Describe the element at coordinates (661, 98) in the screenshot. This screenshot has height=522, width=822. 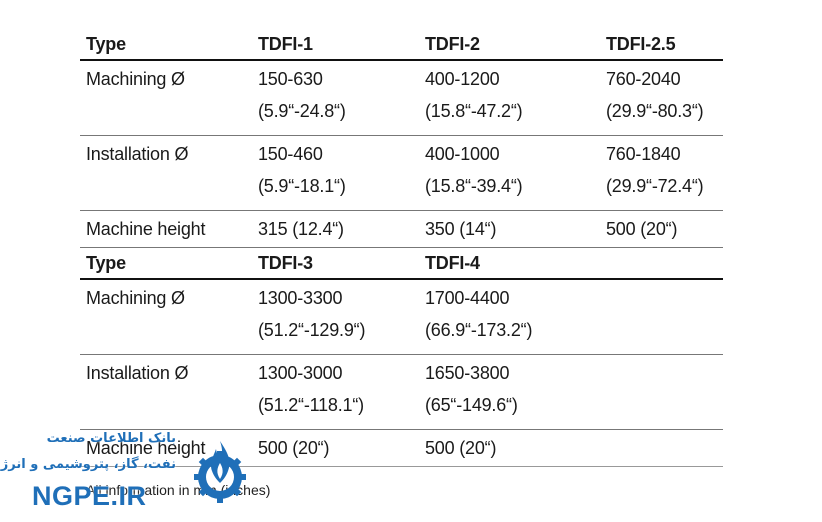
I see `table-cell: 760-2040 (29.9“-80.3“)` at that location.